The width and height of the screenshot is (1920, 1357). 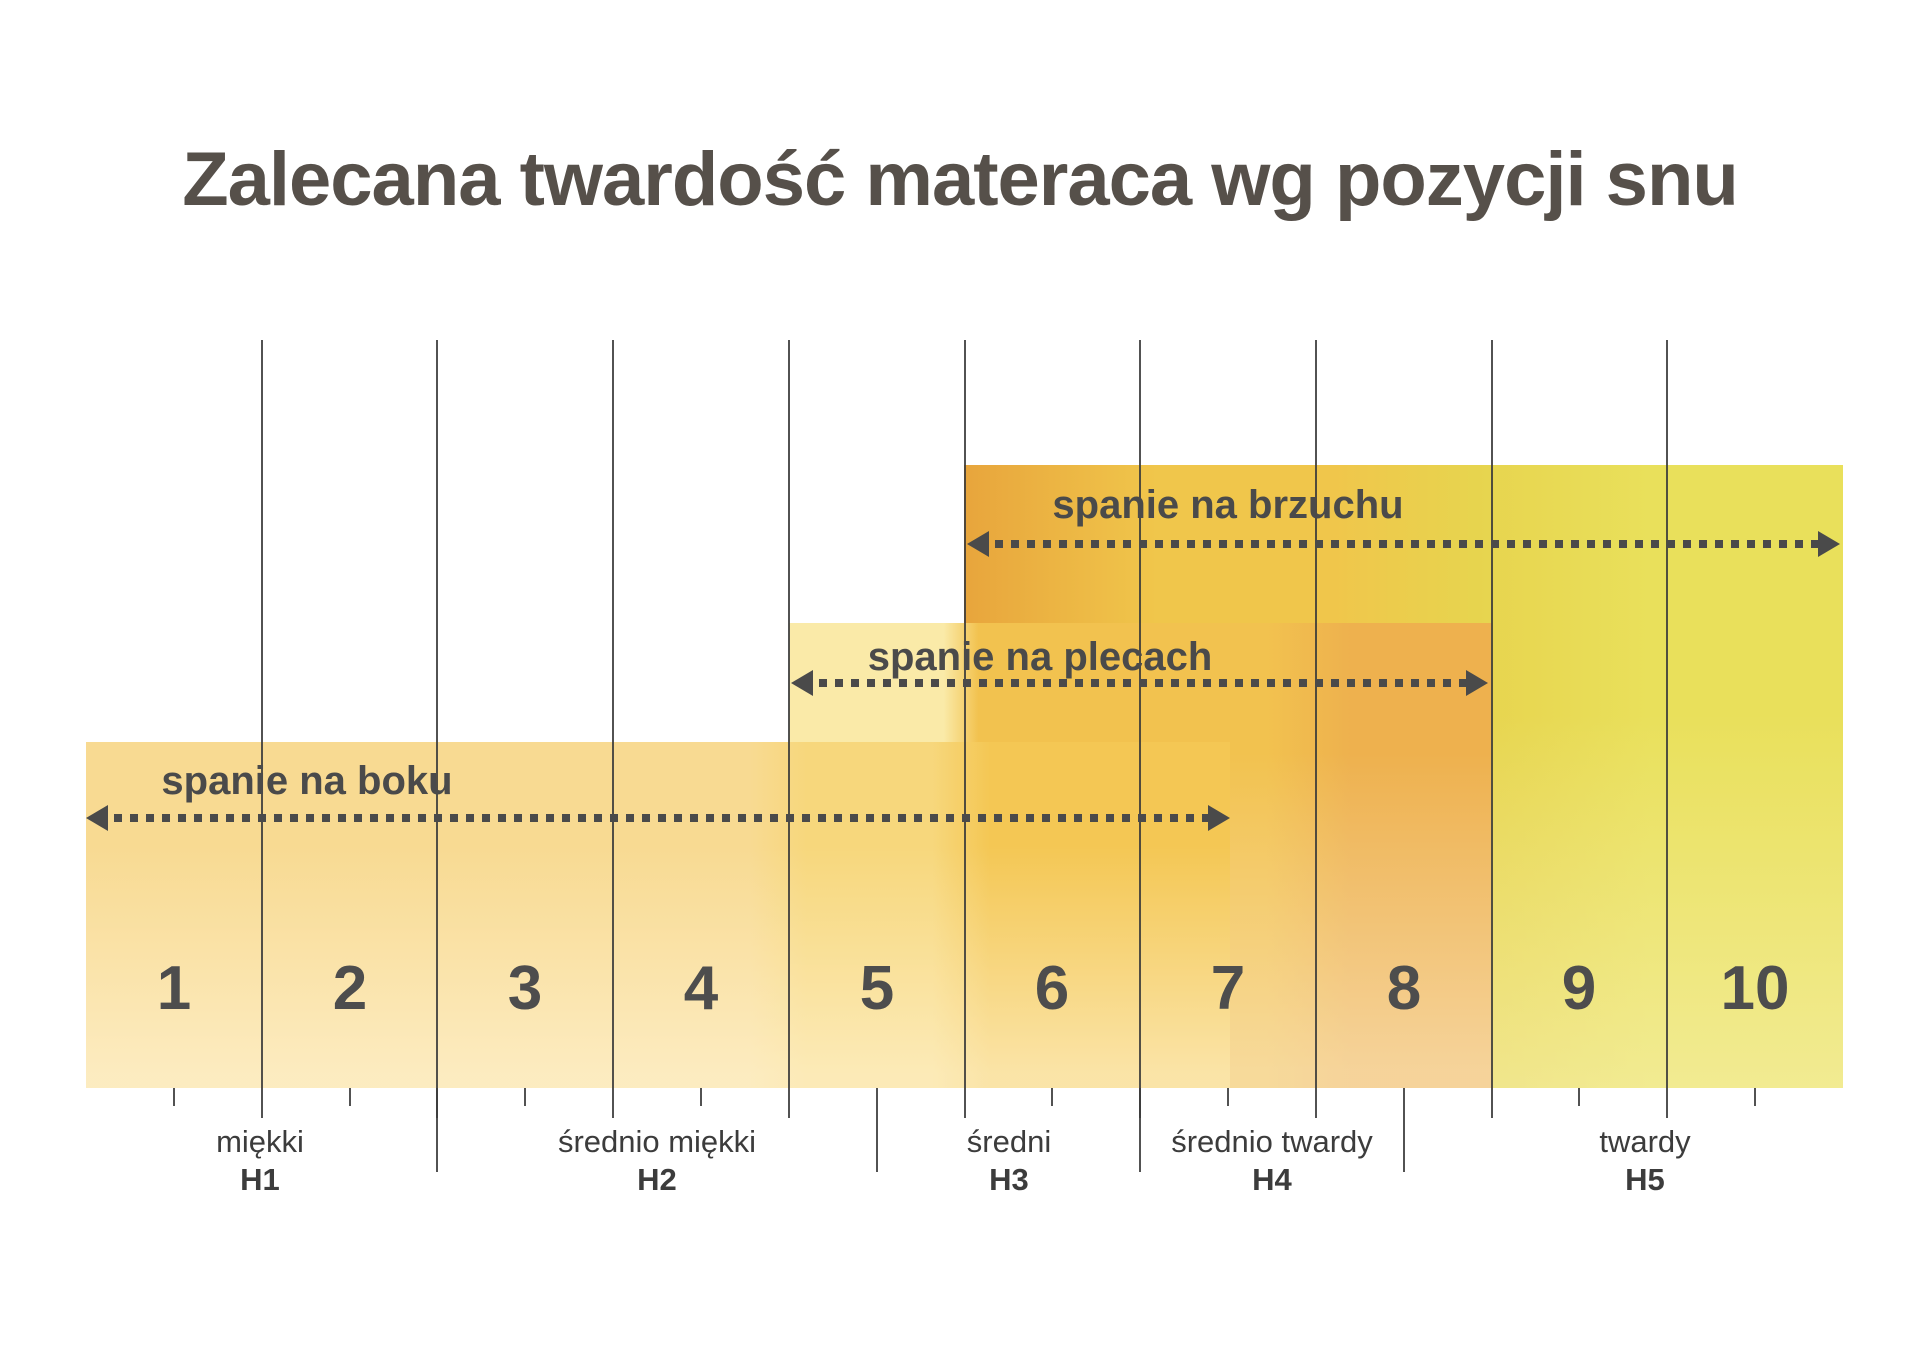 I want to click on range-arrow-back, so click(x=1139, y=683).